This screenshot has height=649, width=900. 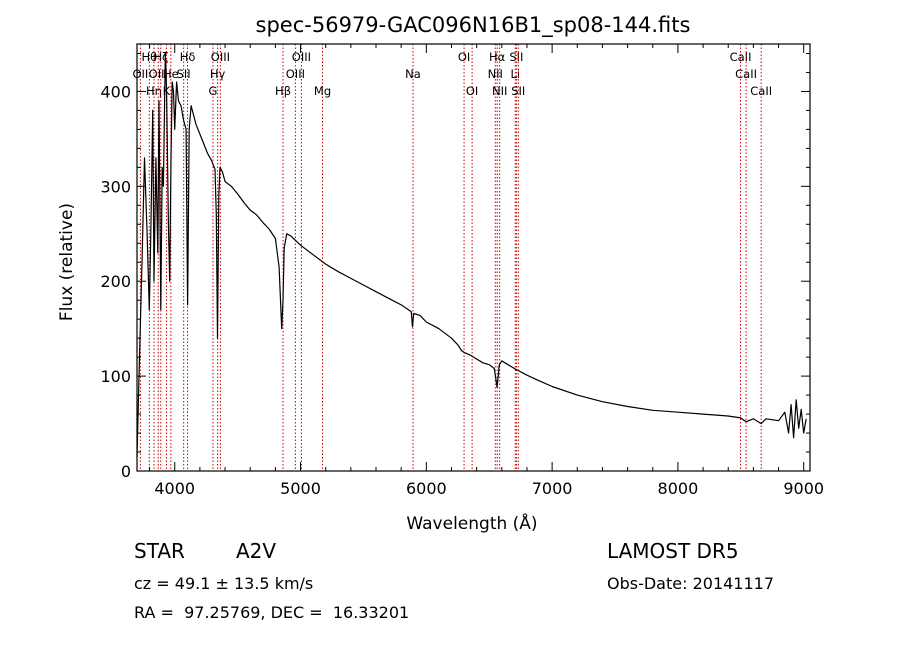 What do you see at coordinates (188, 57) in the screenshot?
I see `line-marker-label: Hδ` at bounding box center [188, 57].